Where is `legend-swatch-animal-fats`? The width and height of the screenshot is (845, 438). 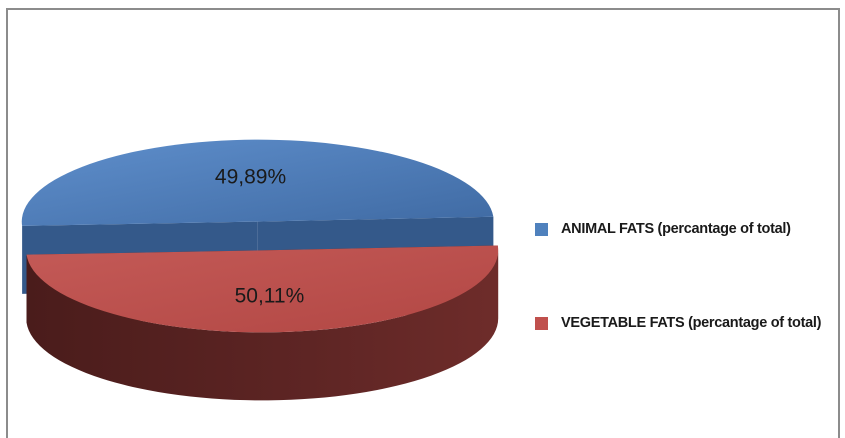 legend-swatch-animal-fats is located at coordinates (541, 229).